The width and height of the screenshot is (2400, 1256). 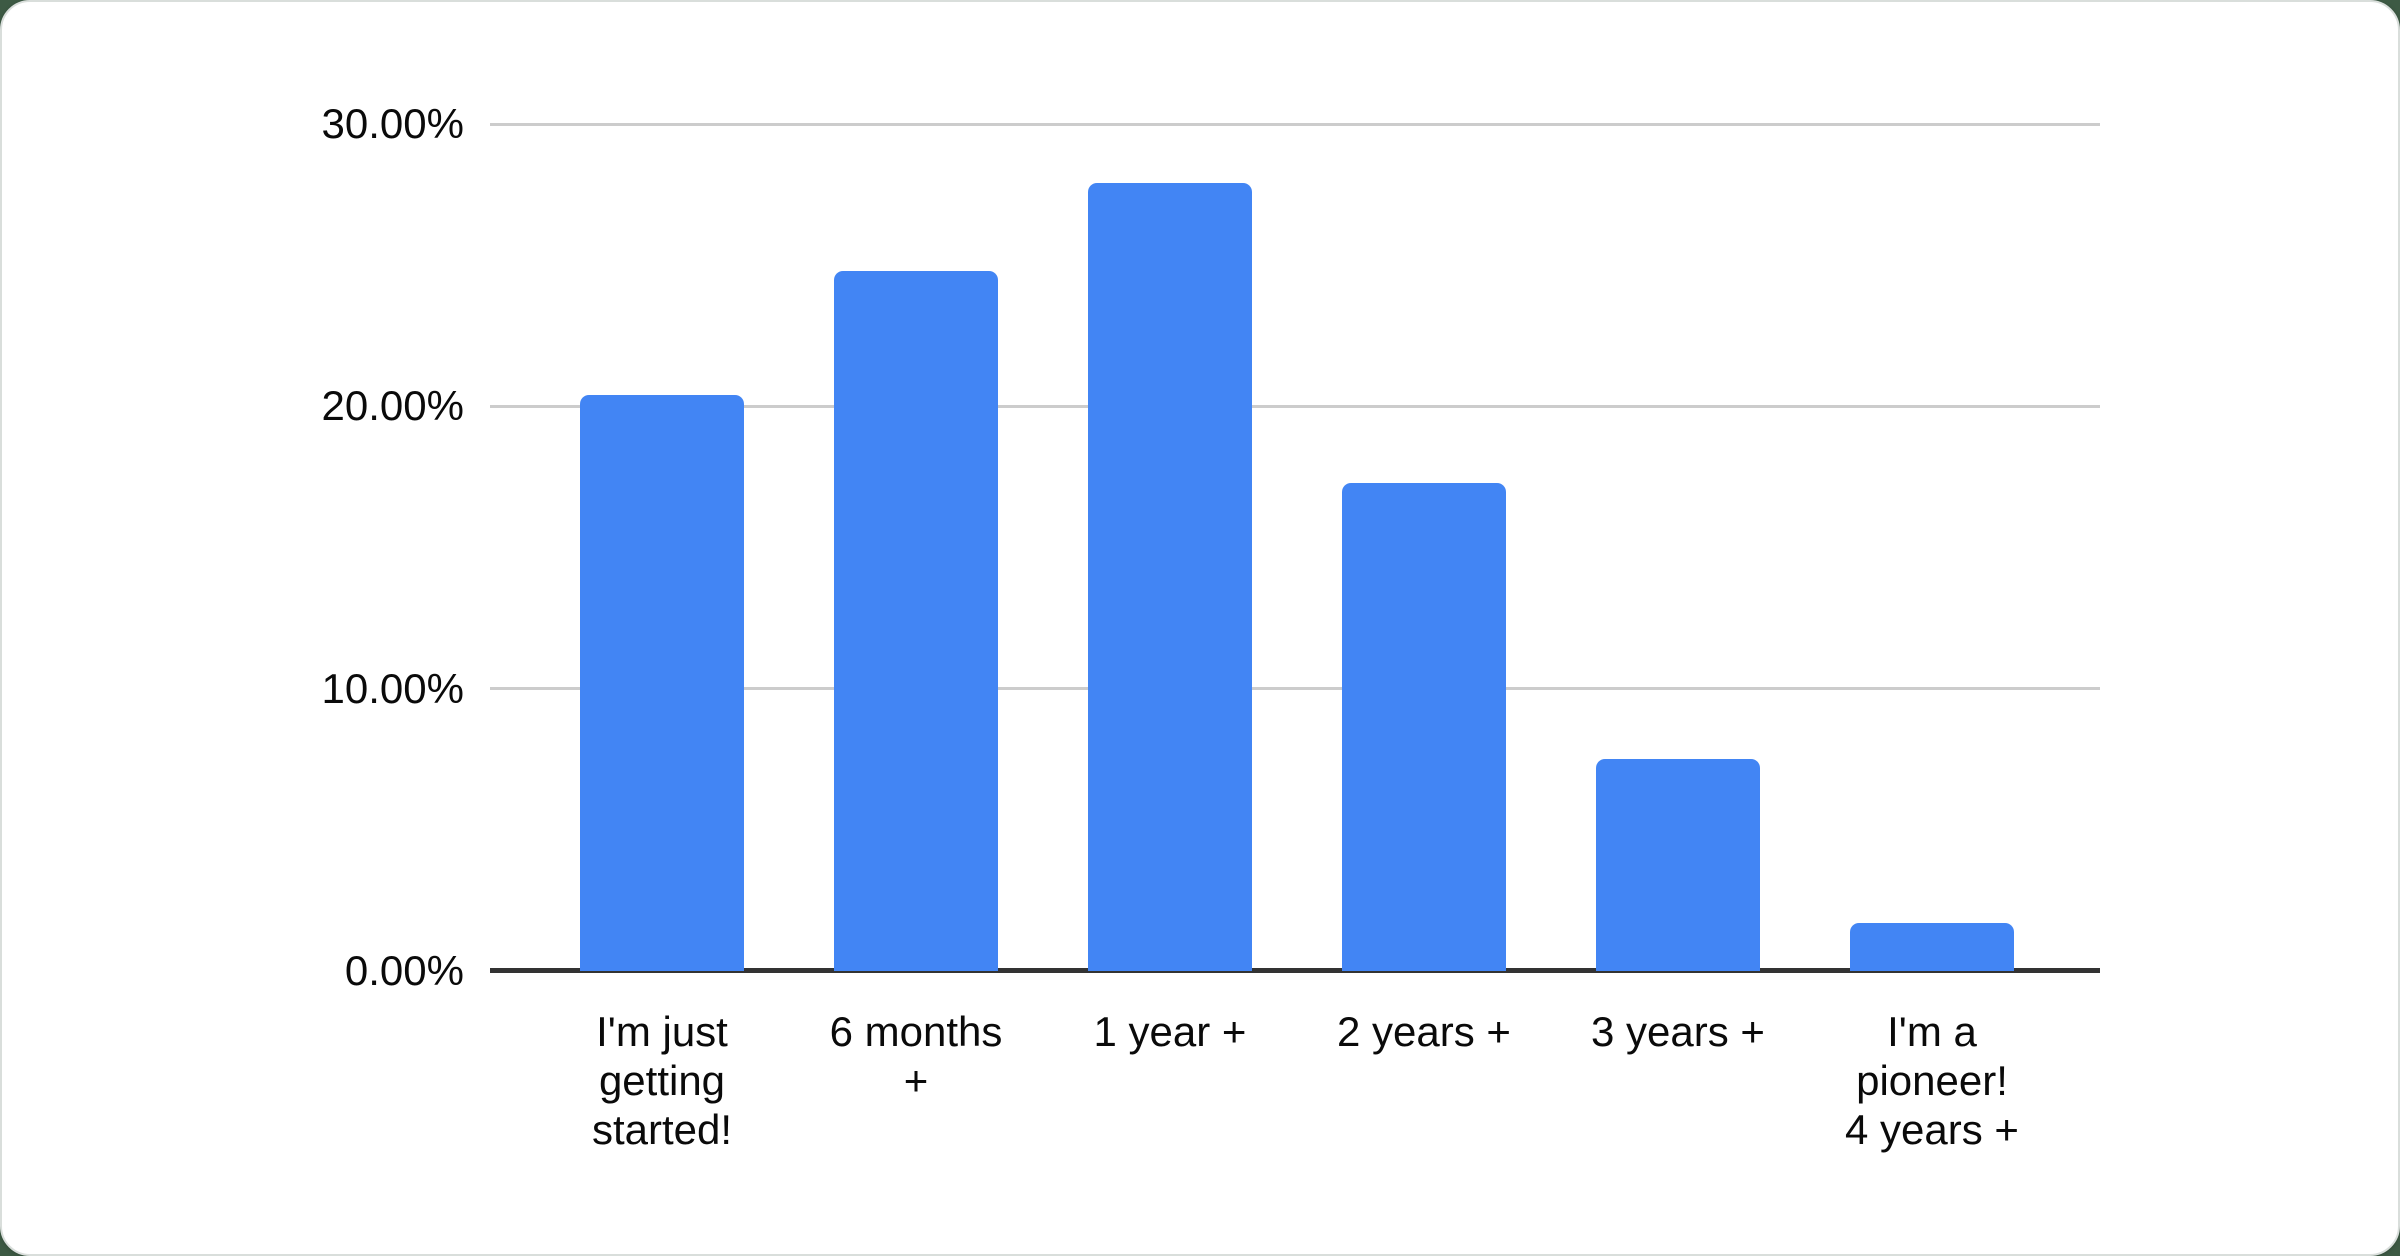 I want to click on y-axis-tick-label: 10.00%, so click(x=392, y=688).